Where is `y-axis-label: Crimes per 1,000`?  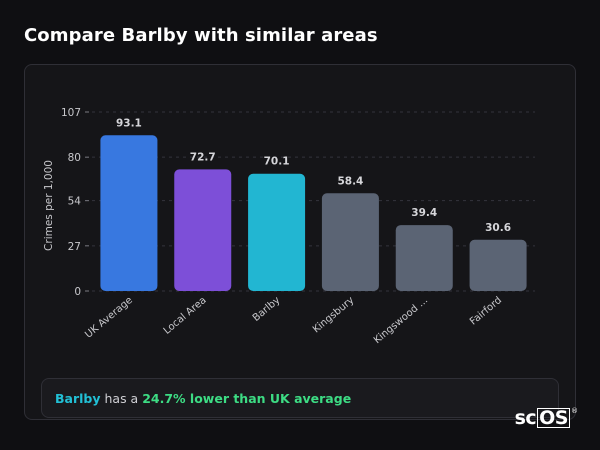
y-axis-label: Crimes per 1,000 is located at coordinates (49, 205).